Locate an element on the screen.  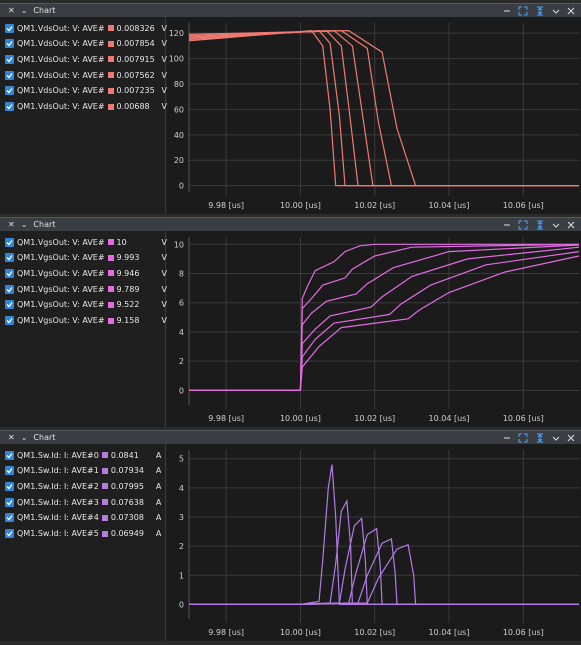
series-label: QM1.VdsOut: V: AVE# is located at coordinates (61, 28).